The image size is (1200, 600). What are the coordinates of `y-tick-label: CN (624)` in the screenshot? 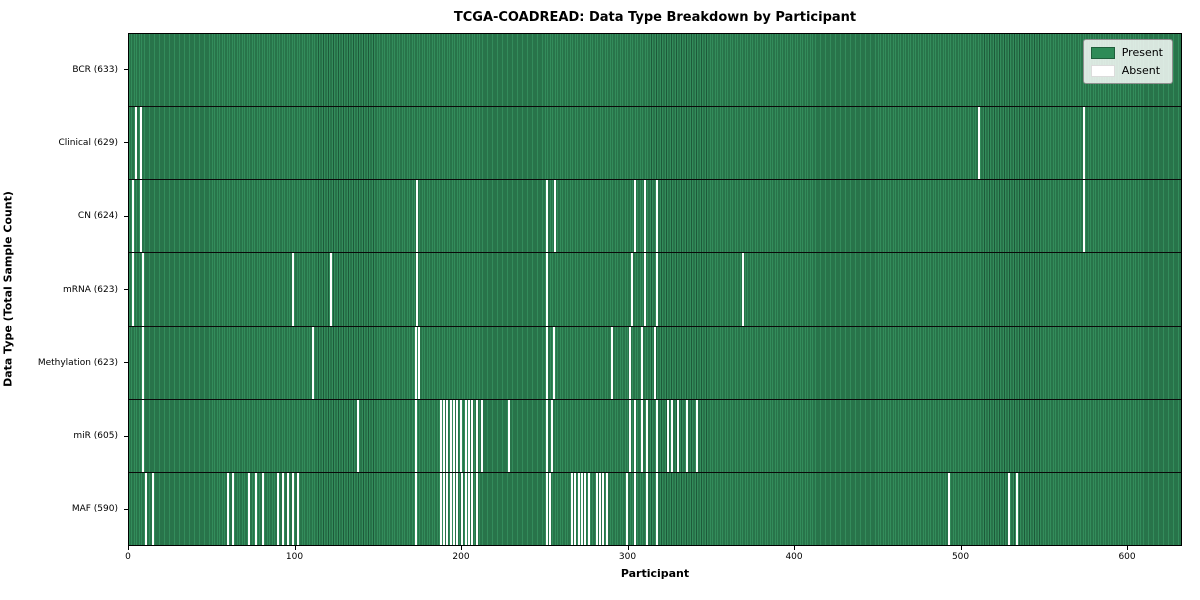 It's located at (97, 216).